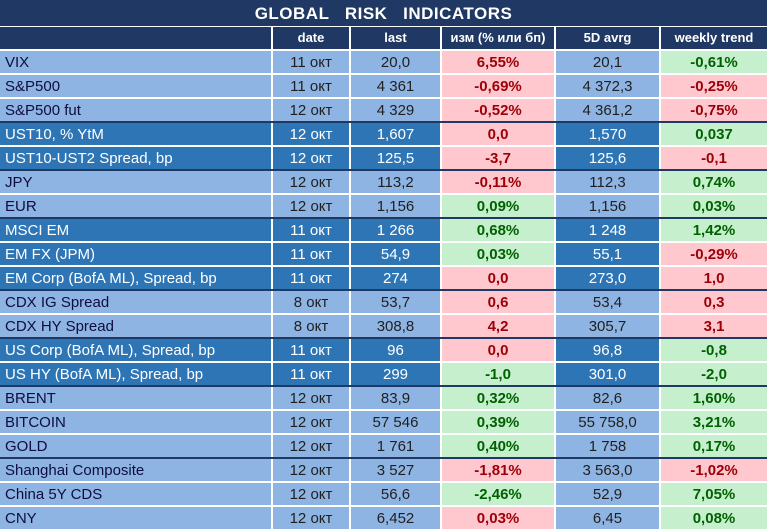  What do you see at coordinates (498, 158) in the screenshot?
I see `row-change: -3,7` at bounding box center [498, 158].